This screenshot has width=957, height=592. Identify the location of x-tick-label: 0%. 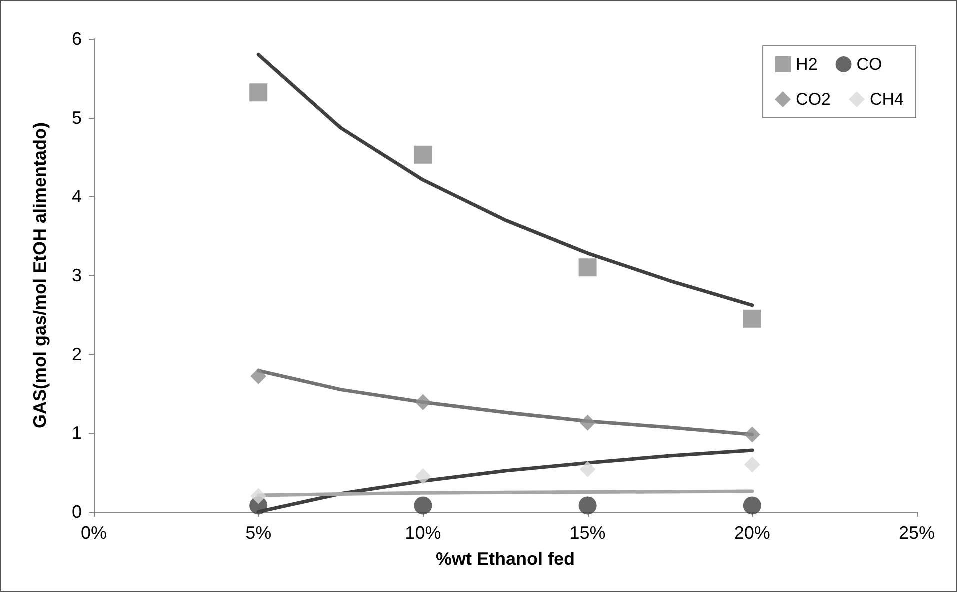
(94, 533).